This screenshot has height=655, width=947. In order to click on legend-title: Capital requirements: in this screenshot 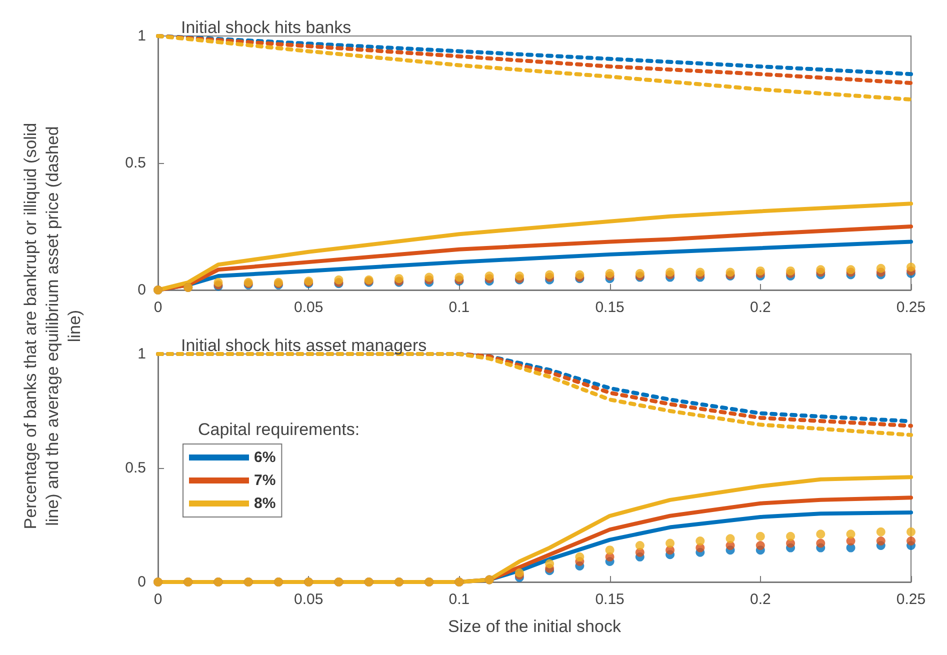, I will do `click(279, 429)`.